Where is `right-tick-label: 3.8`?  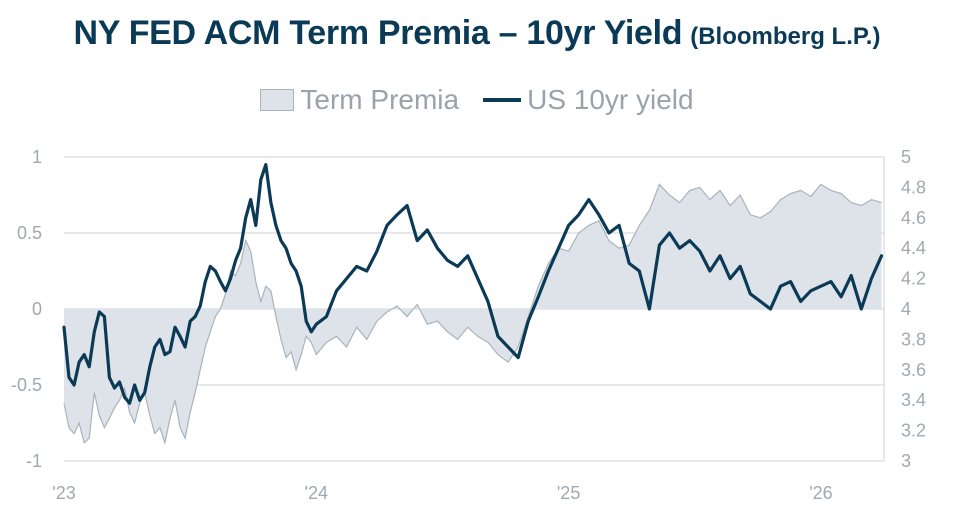 right-tick-label: 3.8 is located at coordinates (913, 339).